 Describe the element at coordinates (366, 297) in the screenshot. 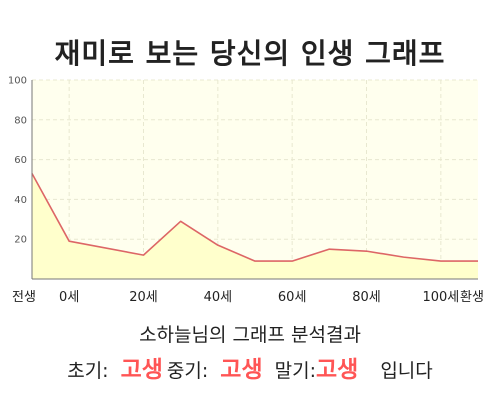

I see `x-tick-label: 80세` at that location.